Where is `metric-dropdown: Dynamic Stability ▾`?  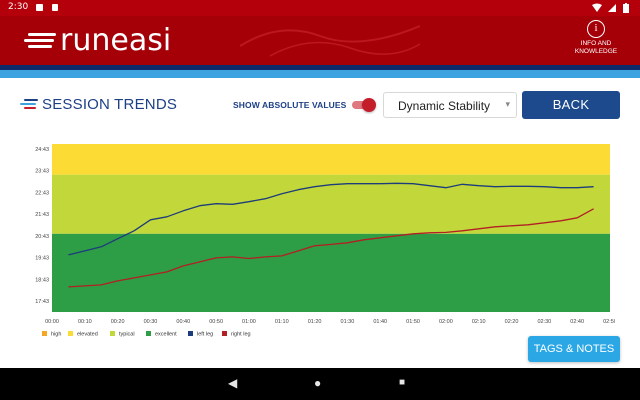 metric-dropdown: Dynamic Stability ▾ is located at coordinates (450, 105).